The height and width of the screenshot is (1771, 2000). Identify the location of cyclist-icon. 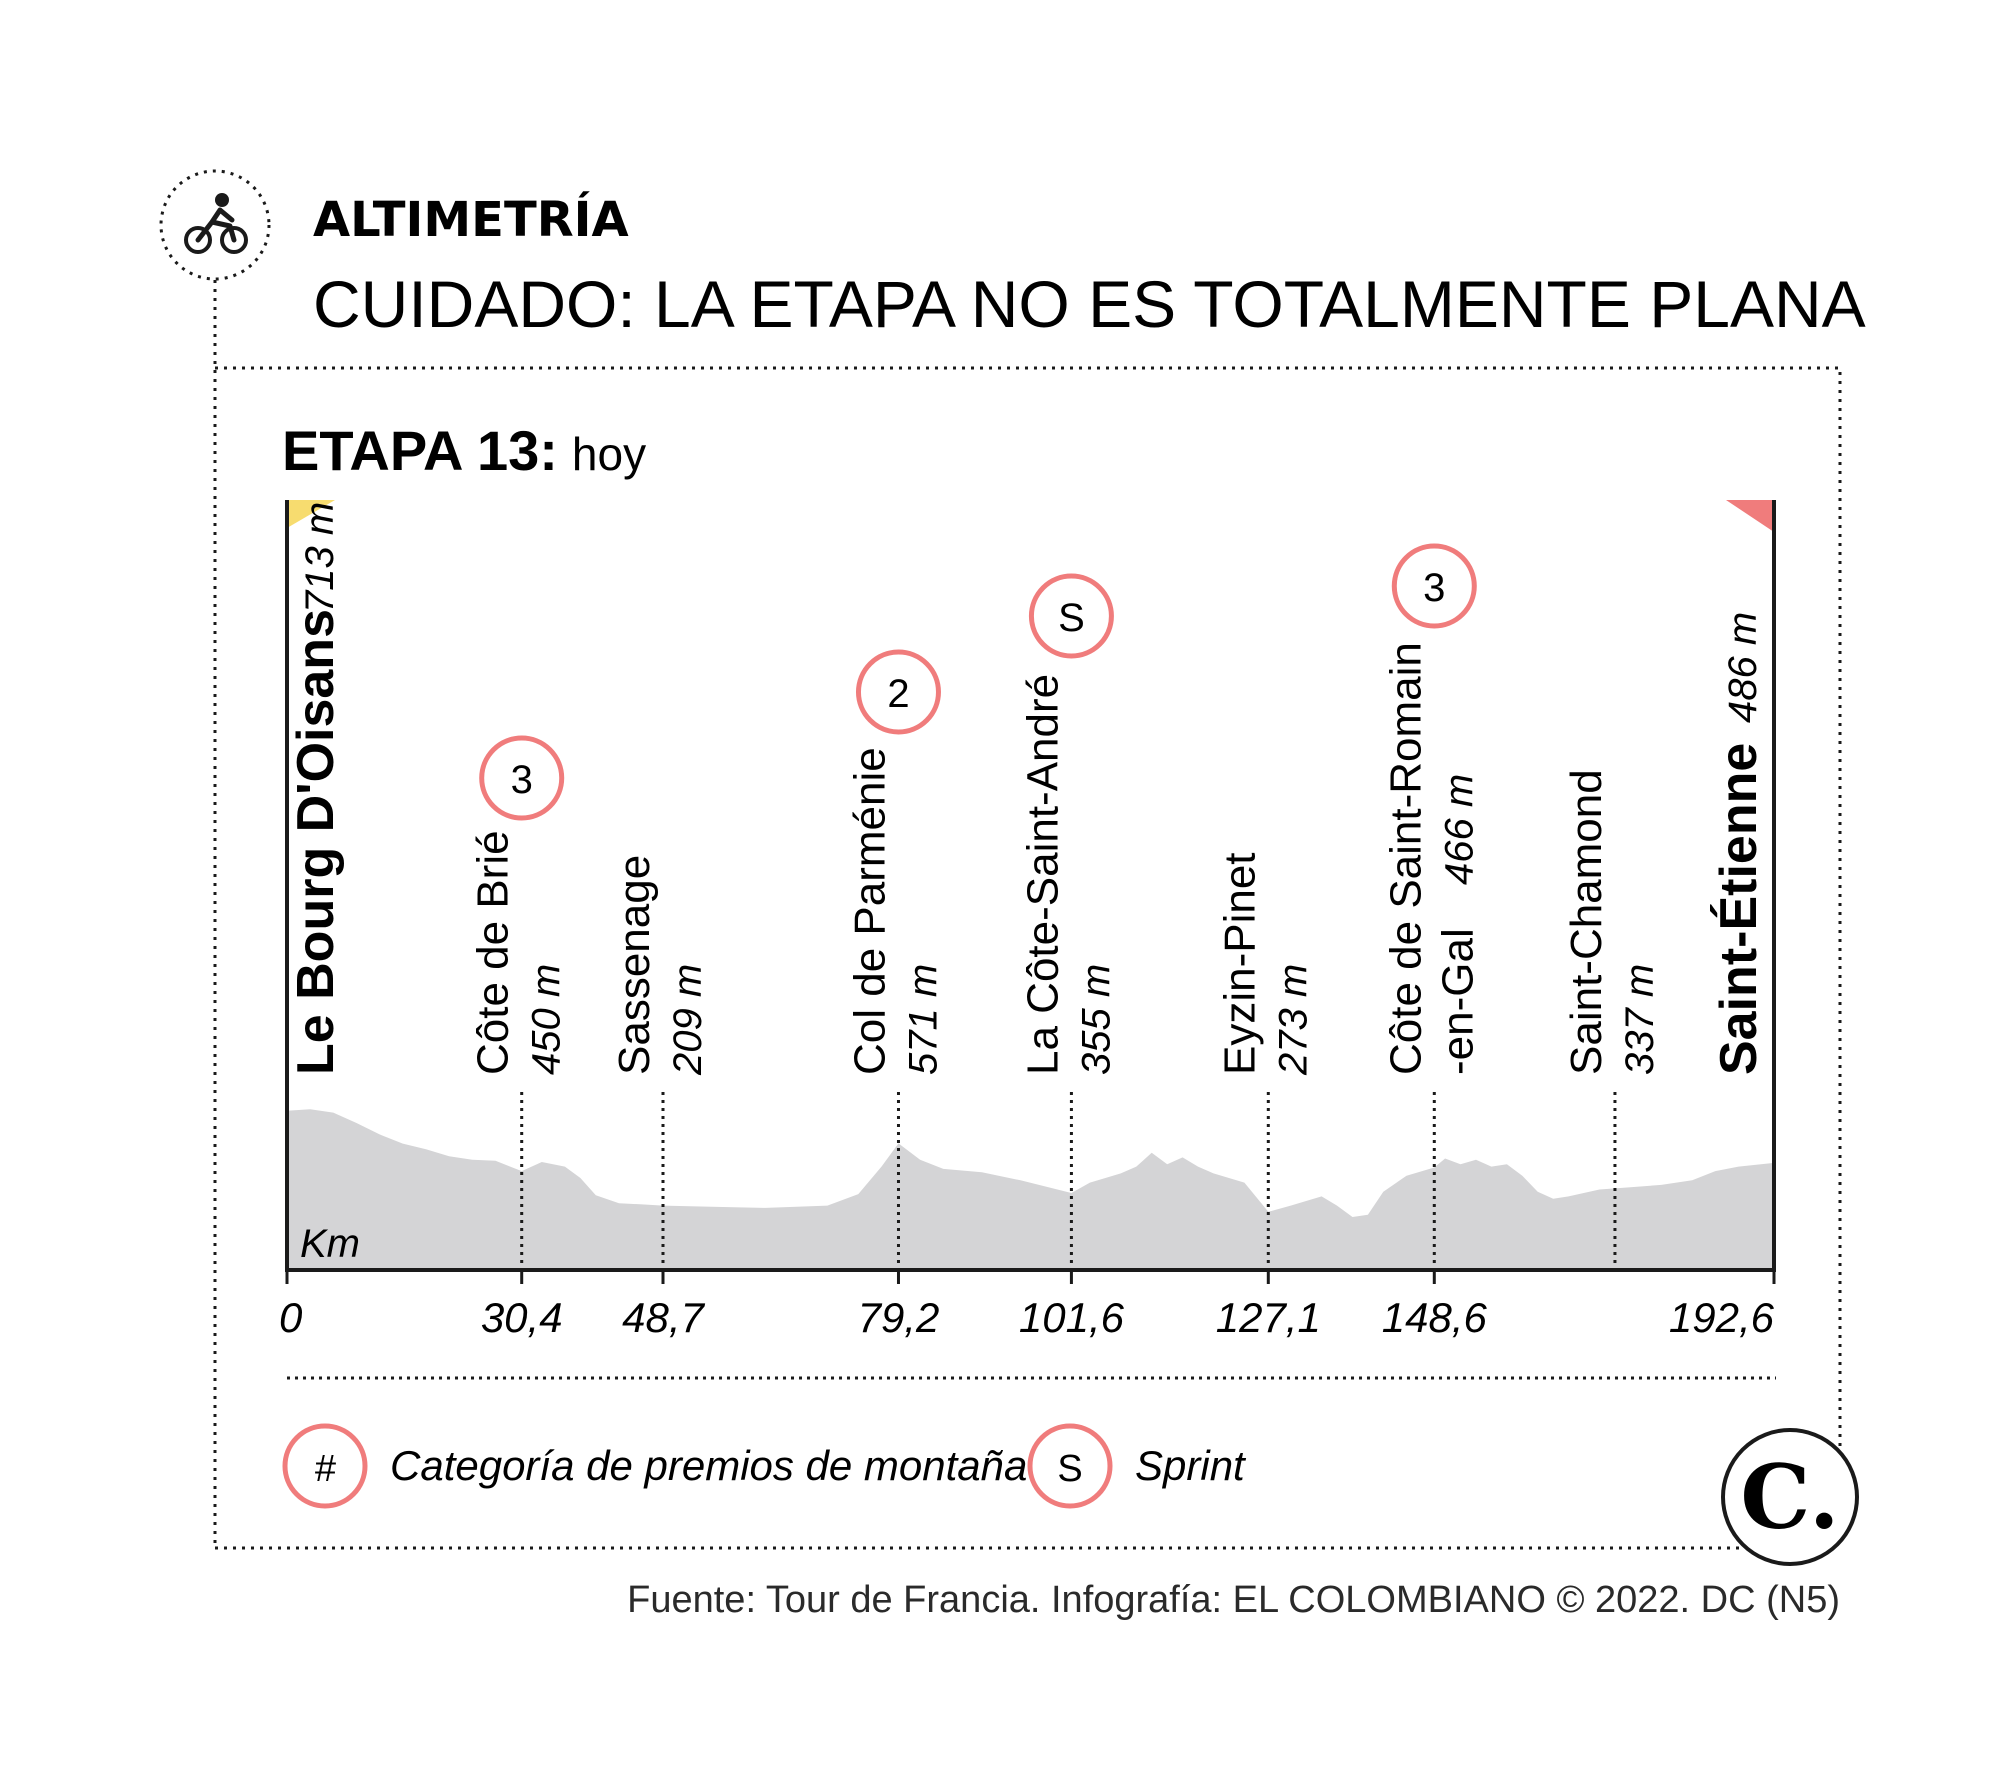
(215, 225).